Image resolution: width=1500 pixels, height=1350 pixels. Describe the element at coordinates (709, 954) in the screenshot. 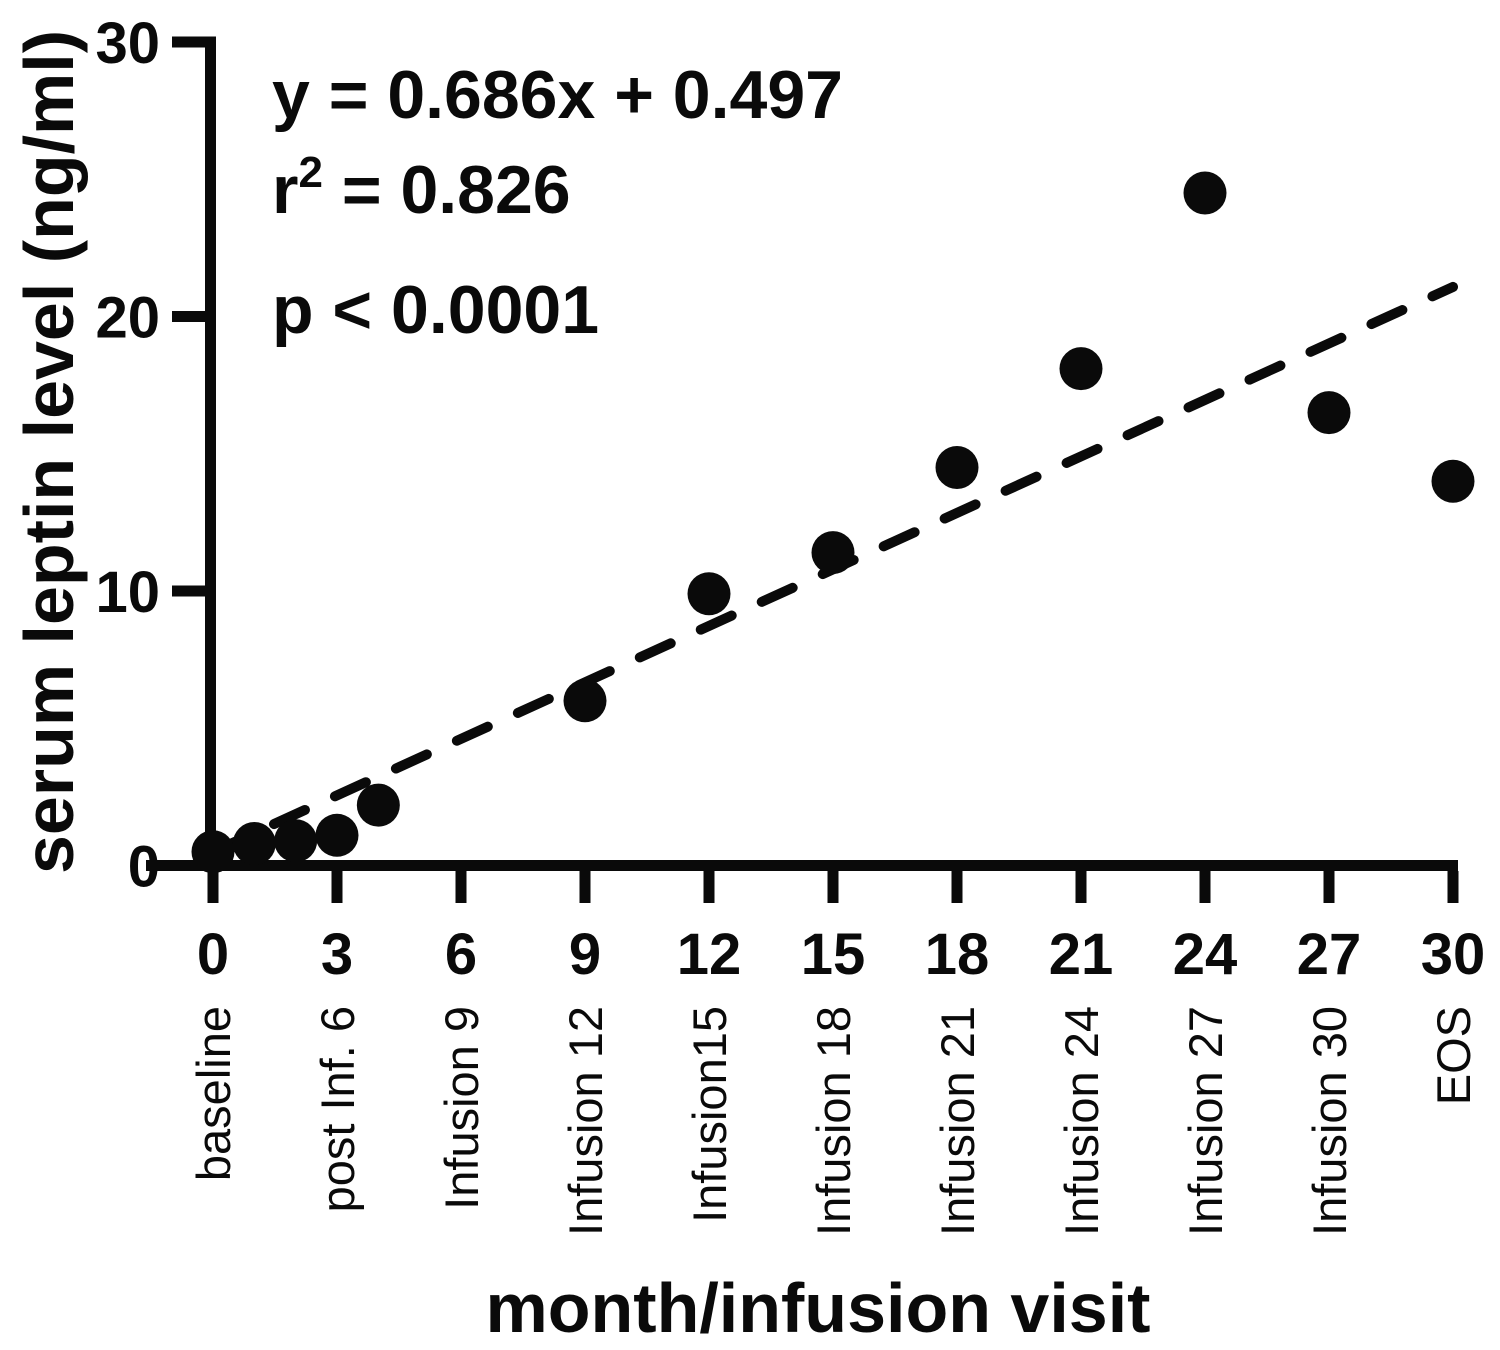

I see `x-tick-label: 12` at that location.